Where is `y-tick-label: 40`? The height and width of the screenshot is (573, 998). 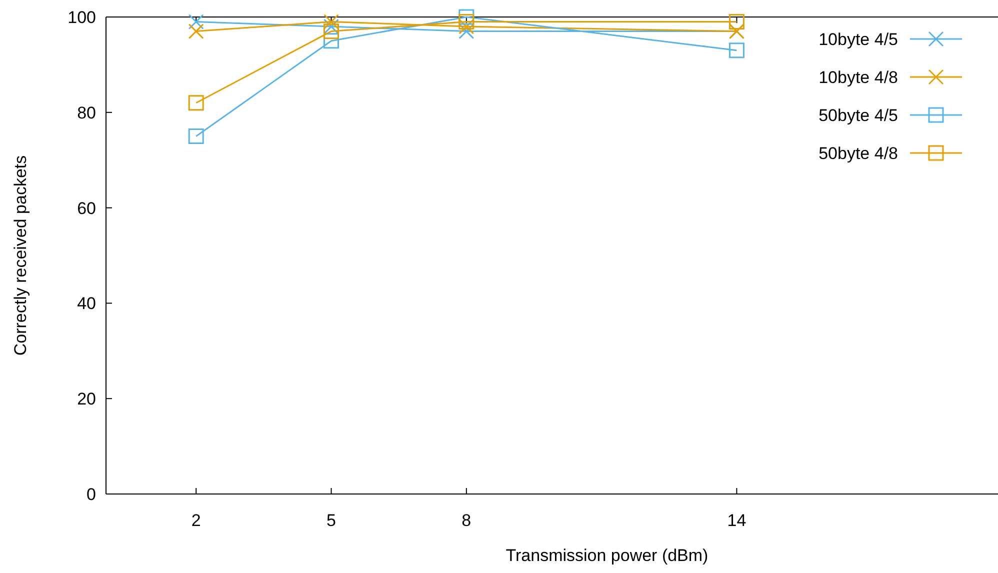 y-tick-label: 40 is located at coordinates (86, 304).